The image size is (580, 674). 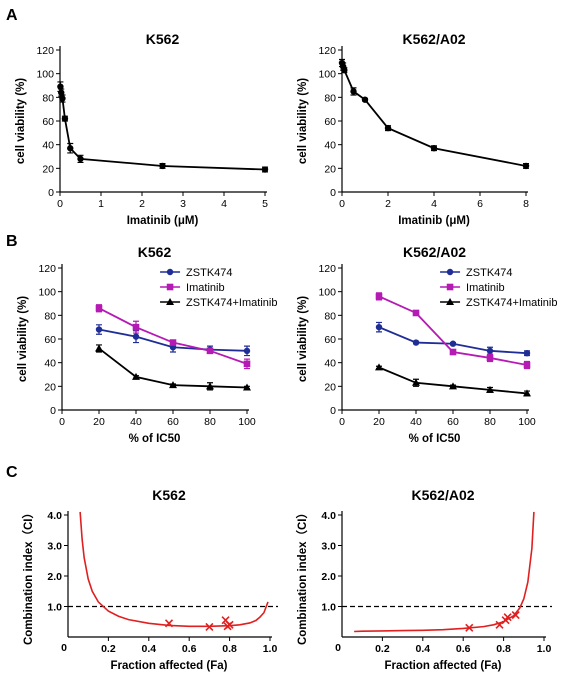 I want to click on y-tick-label: 120, so click(x=327, y=269).